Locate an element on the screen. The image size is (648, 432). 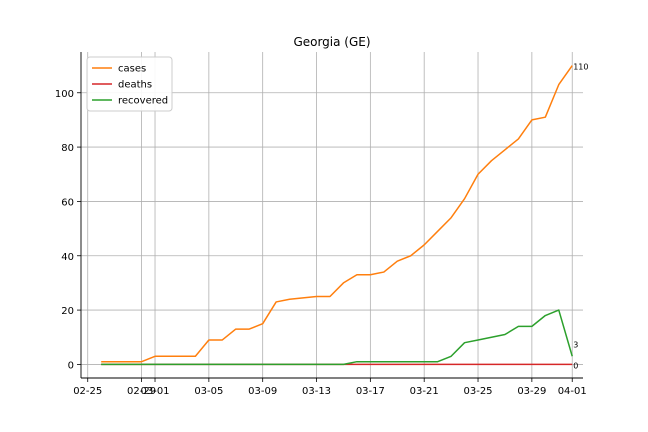
x-tick-label: 03-21 is located at coordinates (424, 391).